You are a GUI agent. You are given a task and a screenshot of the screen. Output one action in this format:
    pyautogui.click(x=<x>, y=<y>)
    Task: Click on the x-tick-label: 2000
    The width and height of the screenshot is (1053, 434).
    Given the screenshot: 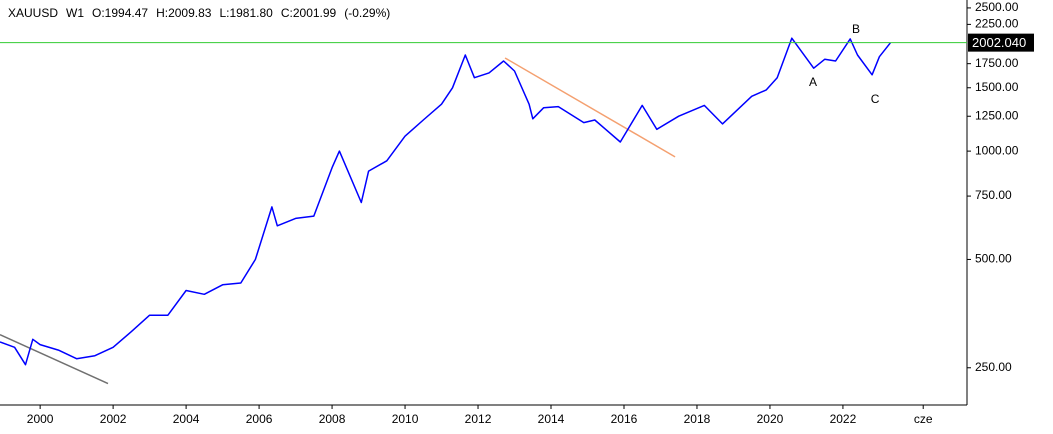 What is the action you would take?
    pyautogui.click(x=40, y=419)
    